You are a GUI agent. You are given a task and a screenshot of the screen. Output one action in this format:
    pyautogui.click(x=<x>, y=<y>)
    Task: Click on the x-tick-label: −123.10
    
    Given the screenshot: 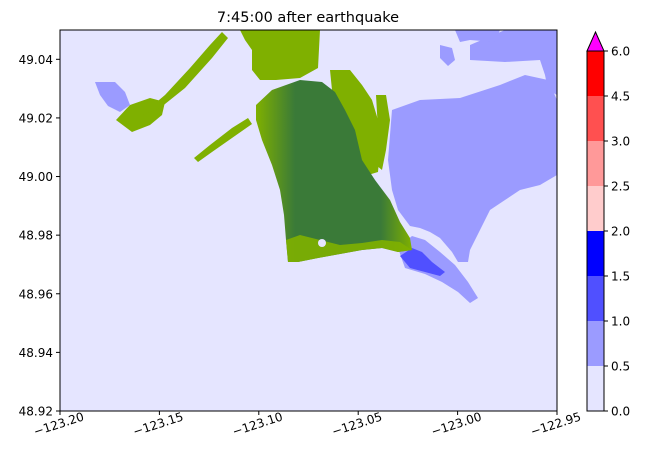 What is the action you would take?
    pyautogui.click(x=258, y=423)
    